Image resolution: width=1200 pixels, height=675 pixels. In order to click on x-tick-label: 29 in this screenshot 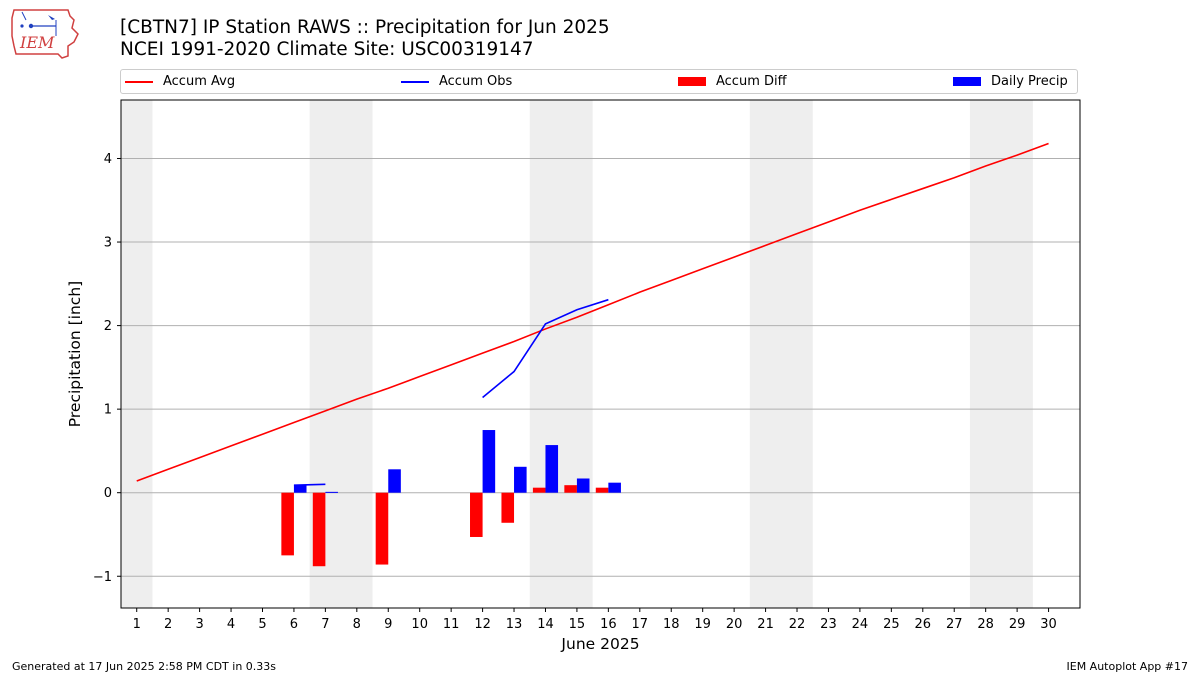, I will do `click(1017, 624)`.